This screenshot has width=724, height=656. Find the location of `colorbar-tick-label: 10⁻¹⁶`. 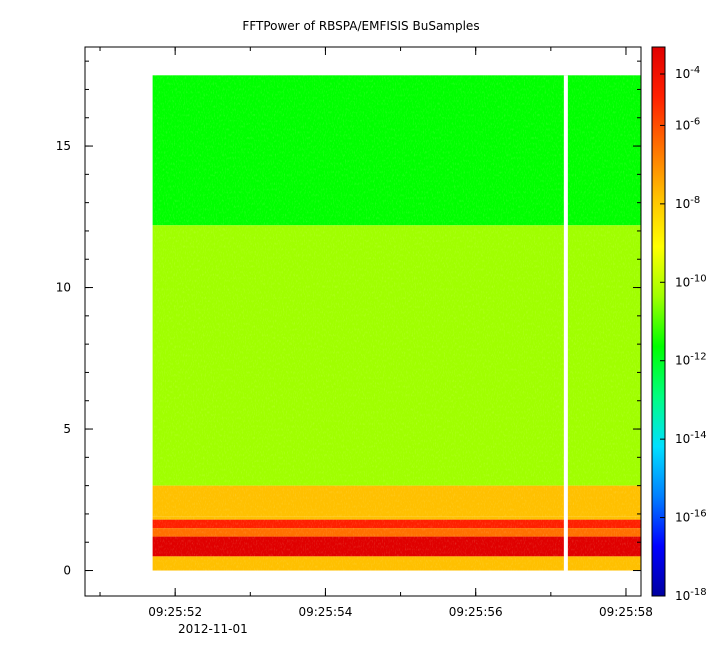

colorbar-tick-label: 10⁻¹⁶ is located at coordinates (691, 517).